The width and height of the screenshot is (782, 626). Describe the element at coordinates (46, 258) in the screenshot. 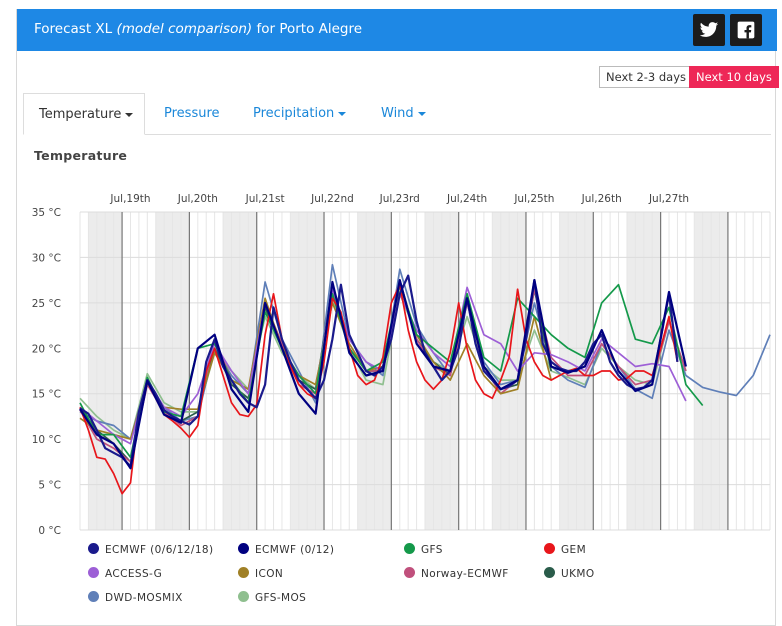

I see `y-tick-label: 30 °C` at that location.